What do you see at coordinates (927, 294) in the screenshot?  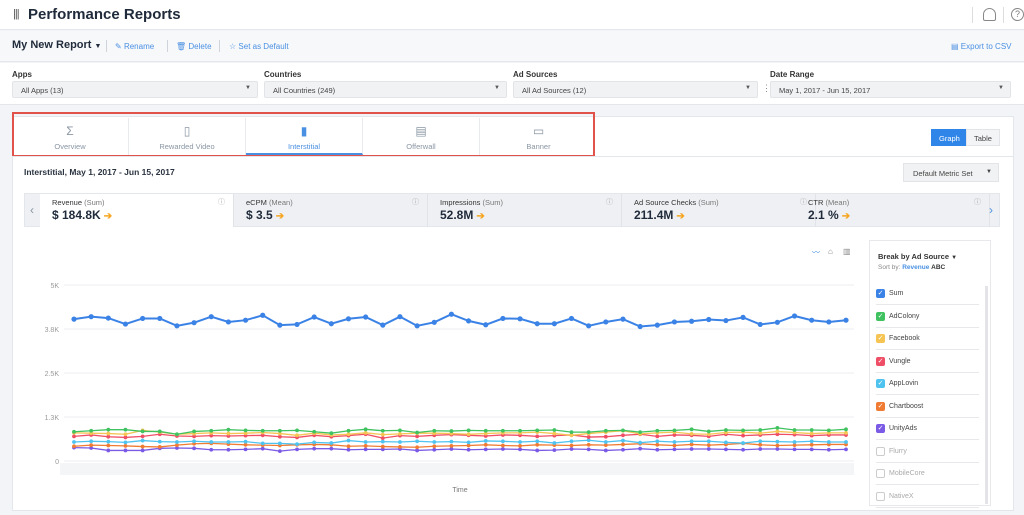 I see `legend-item-sum: ✓ Sum` at bounding box center [927, 294].